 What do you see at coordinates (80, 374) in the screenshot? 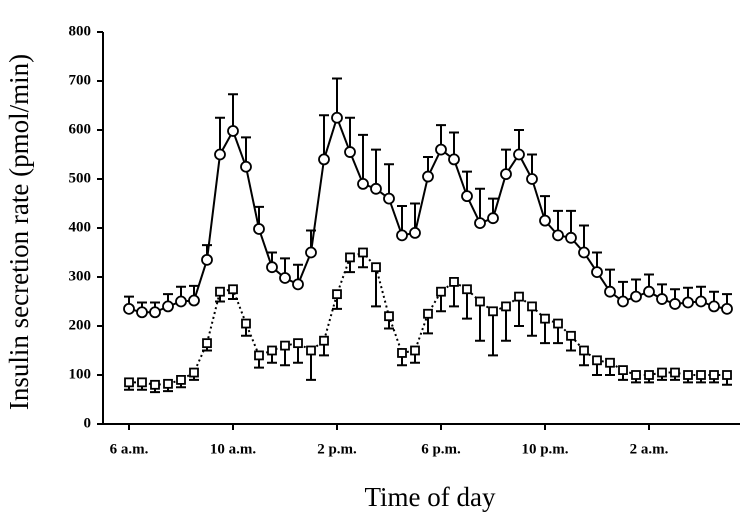
I see `y-tick-label: 100` at bounding box center [80, 374].